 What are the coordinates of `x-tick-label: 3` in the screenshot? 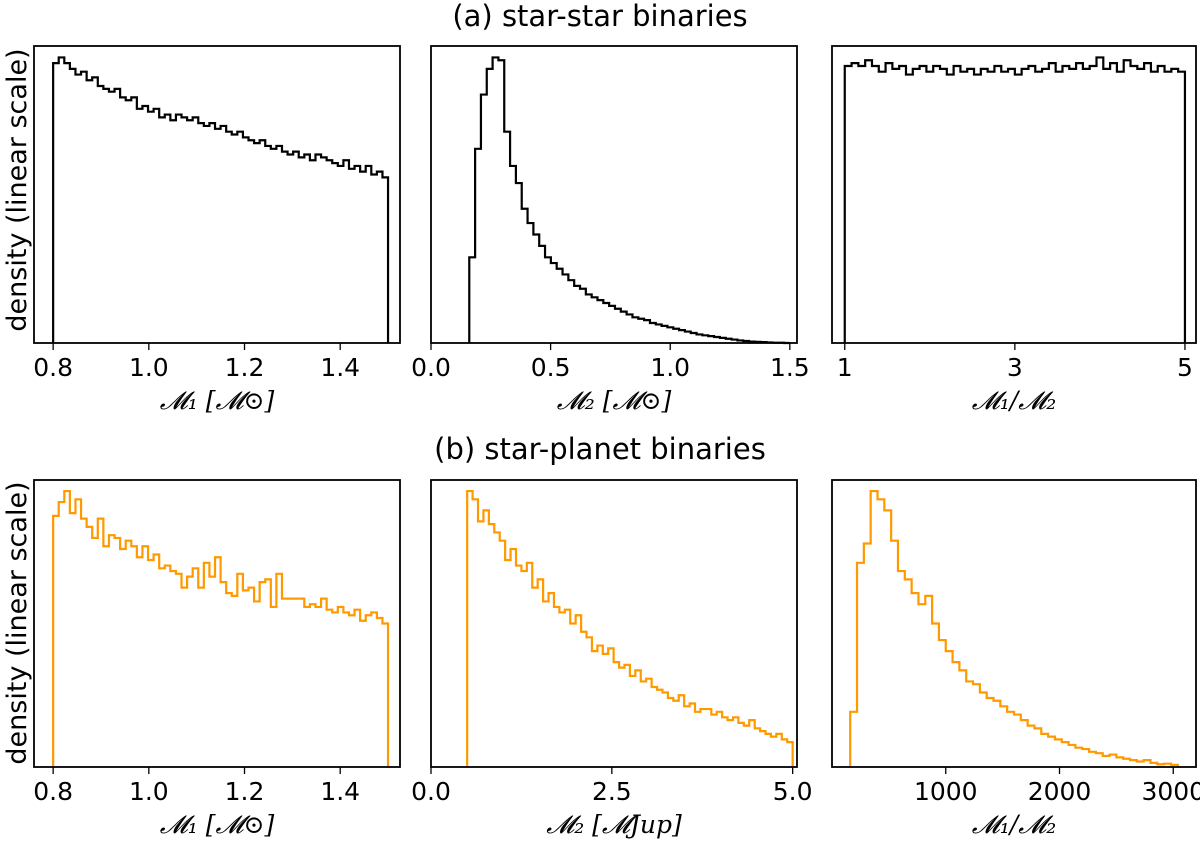 It's located at (1015, 367).